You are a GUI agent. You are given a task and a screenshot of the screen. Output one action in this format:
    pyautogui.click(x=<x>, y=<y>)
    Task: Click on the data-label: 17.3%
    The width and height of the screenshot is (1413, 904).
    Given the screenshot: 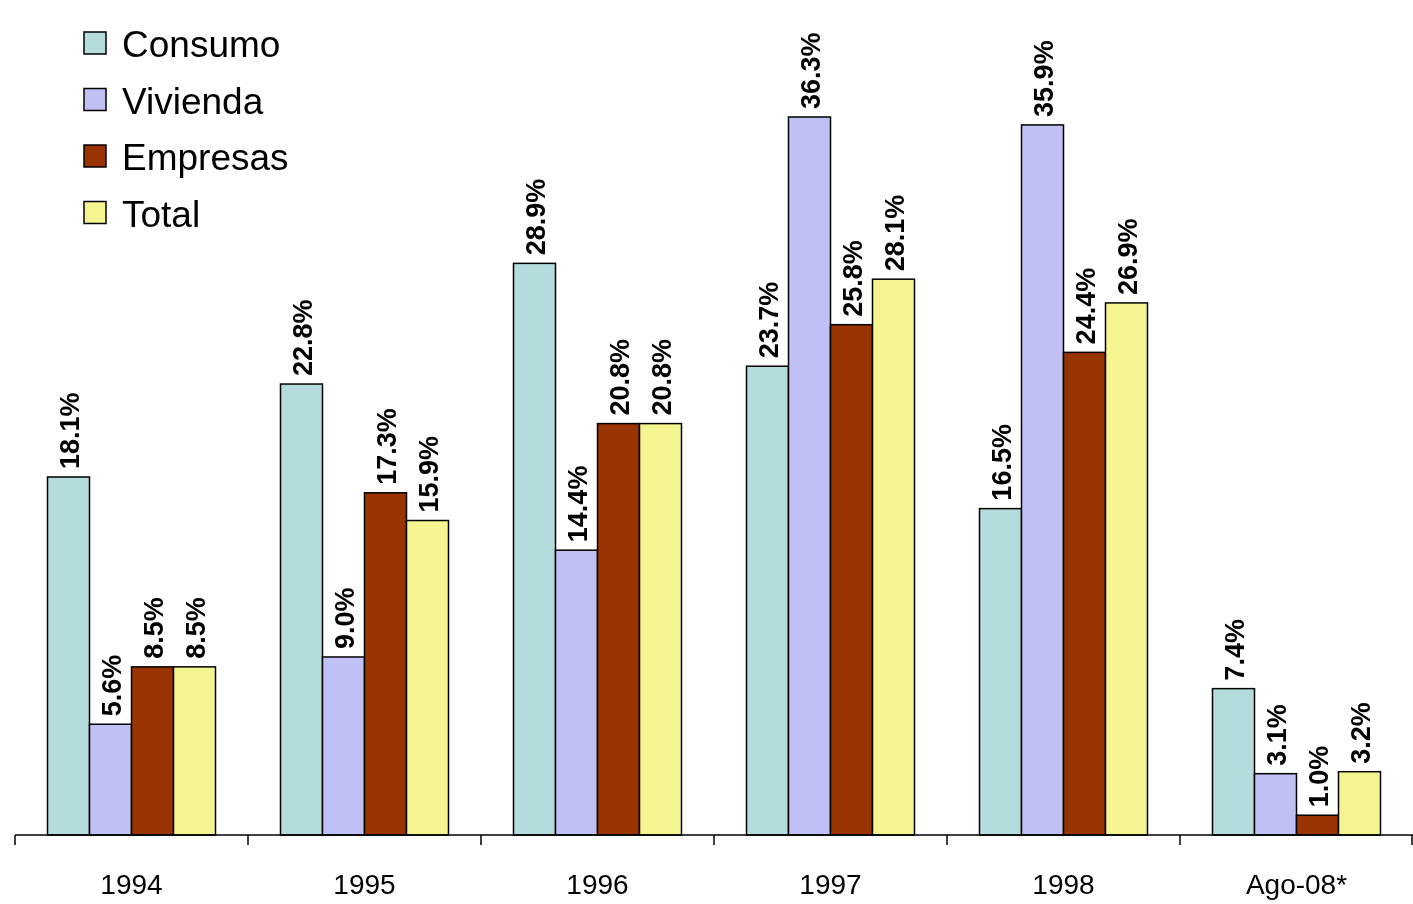 What is the action you would take?
    pyautogui.click(x=386, y=446)
    